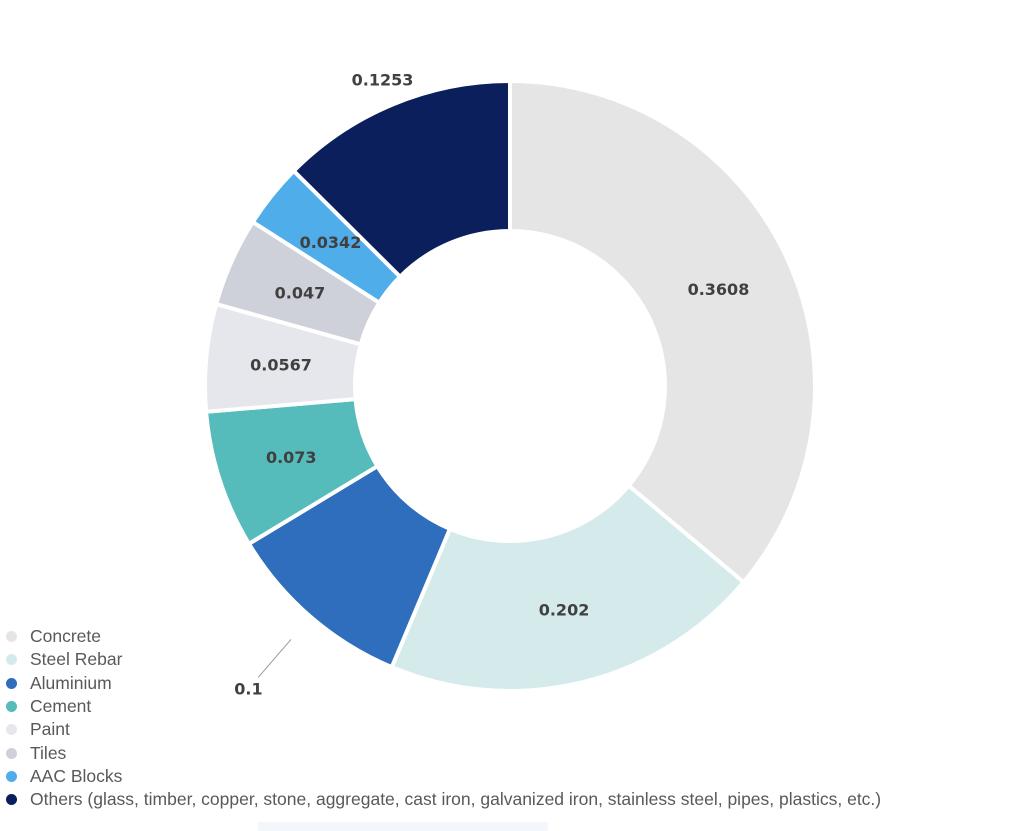 This screenshot has height=831, width=1024. Describe the element at coordinates (66, 636) in the screenshot. I see `legend-label: Concrete` at that location.